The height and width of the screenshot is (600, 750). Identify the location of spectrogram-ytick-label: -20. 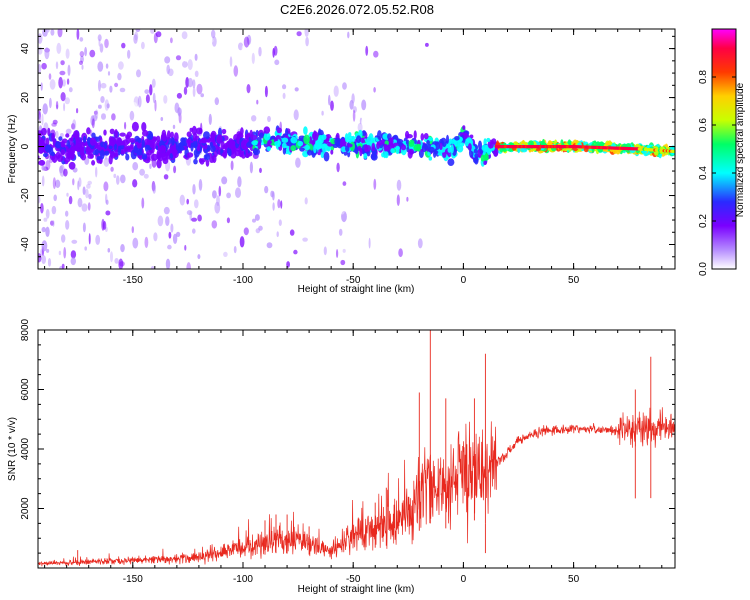
(25, 195).